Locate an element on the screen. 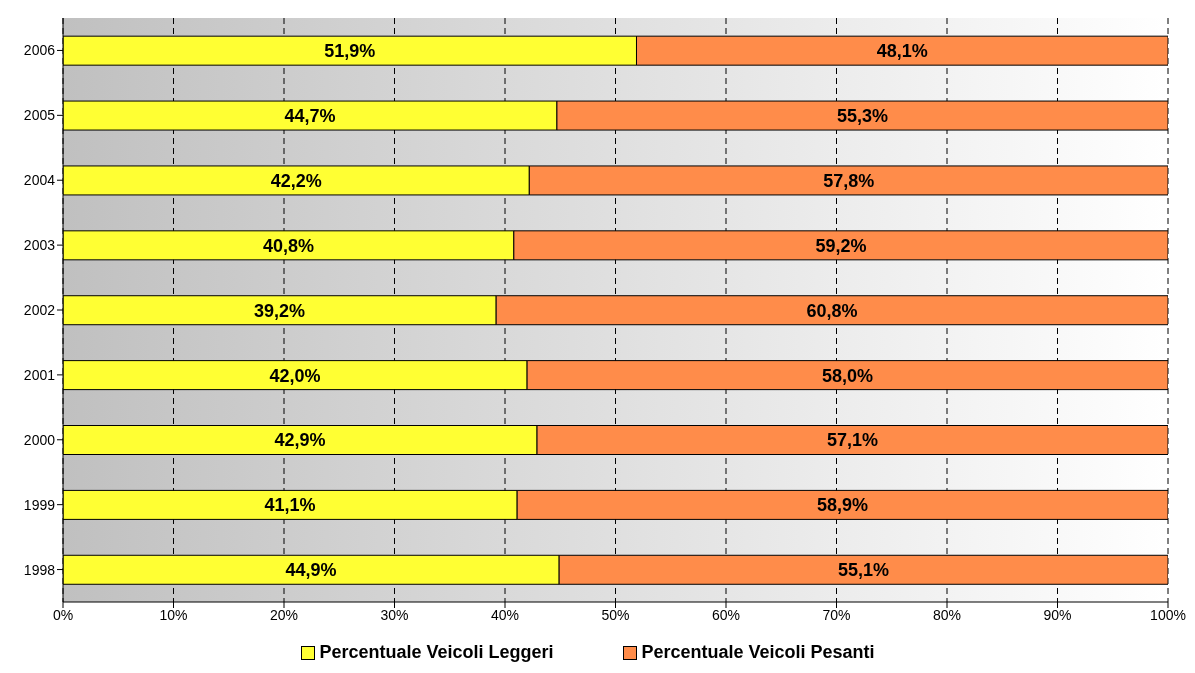 The height and width of the screenshot is (673, 1195). data-label: 44,9% is located at coordinates (311, 570).